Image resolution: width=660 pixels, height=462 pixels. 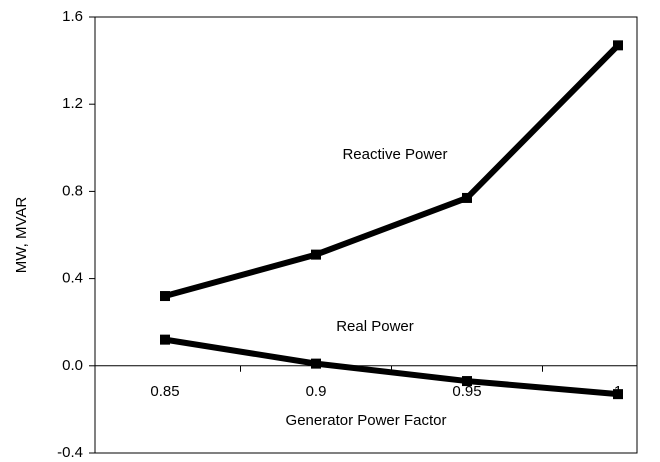 What do you see at coordinates (366, 420) in the screenshot?
I see `x-axis-label: Generator Power Factor` at bounding box center [366, 420].